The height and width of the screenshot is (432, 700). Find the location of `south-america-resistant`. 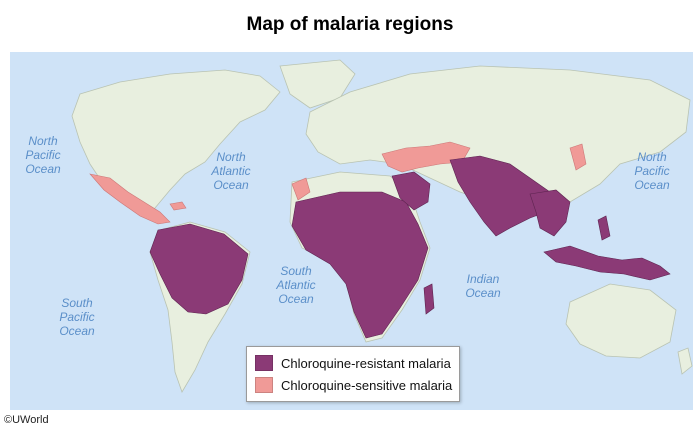

south-america-resistant is located at coordinates (199, 269).